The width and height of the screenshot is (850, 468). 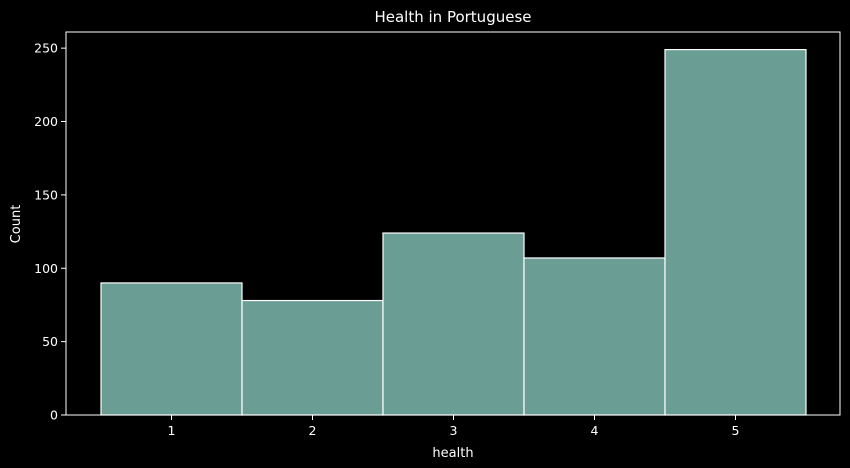 I want to click on y-tick-label: 0, so click(x=54, y=415).